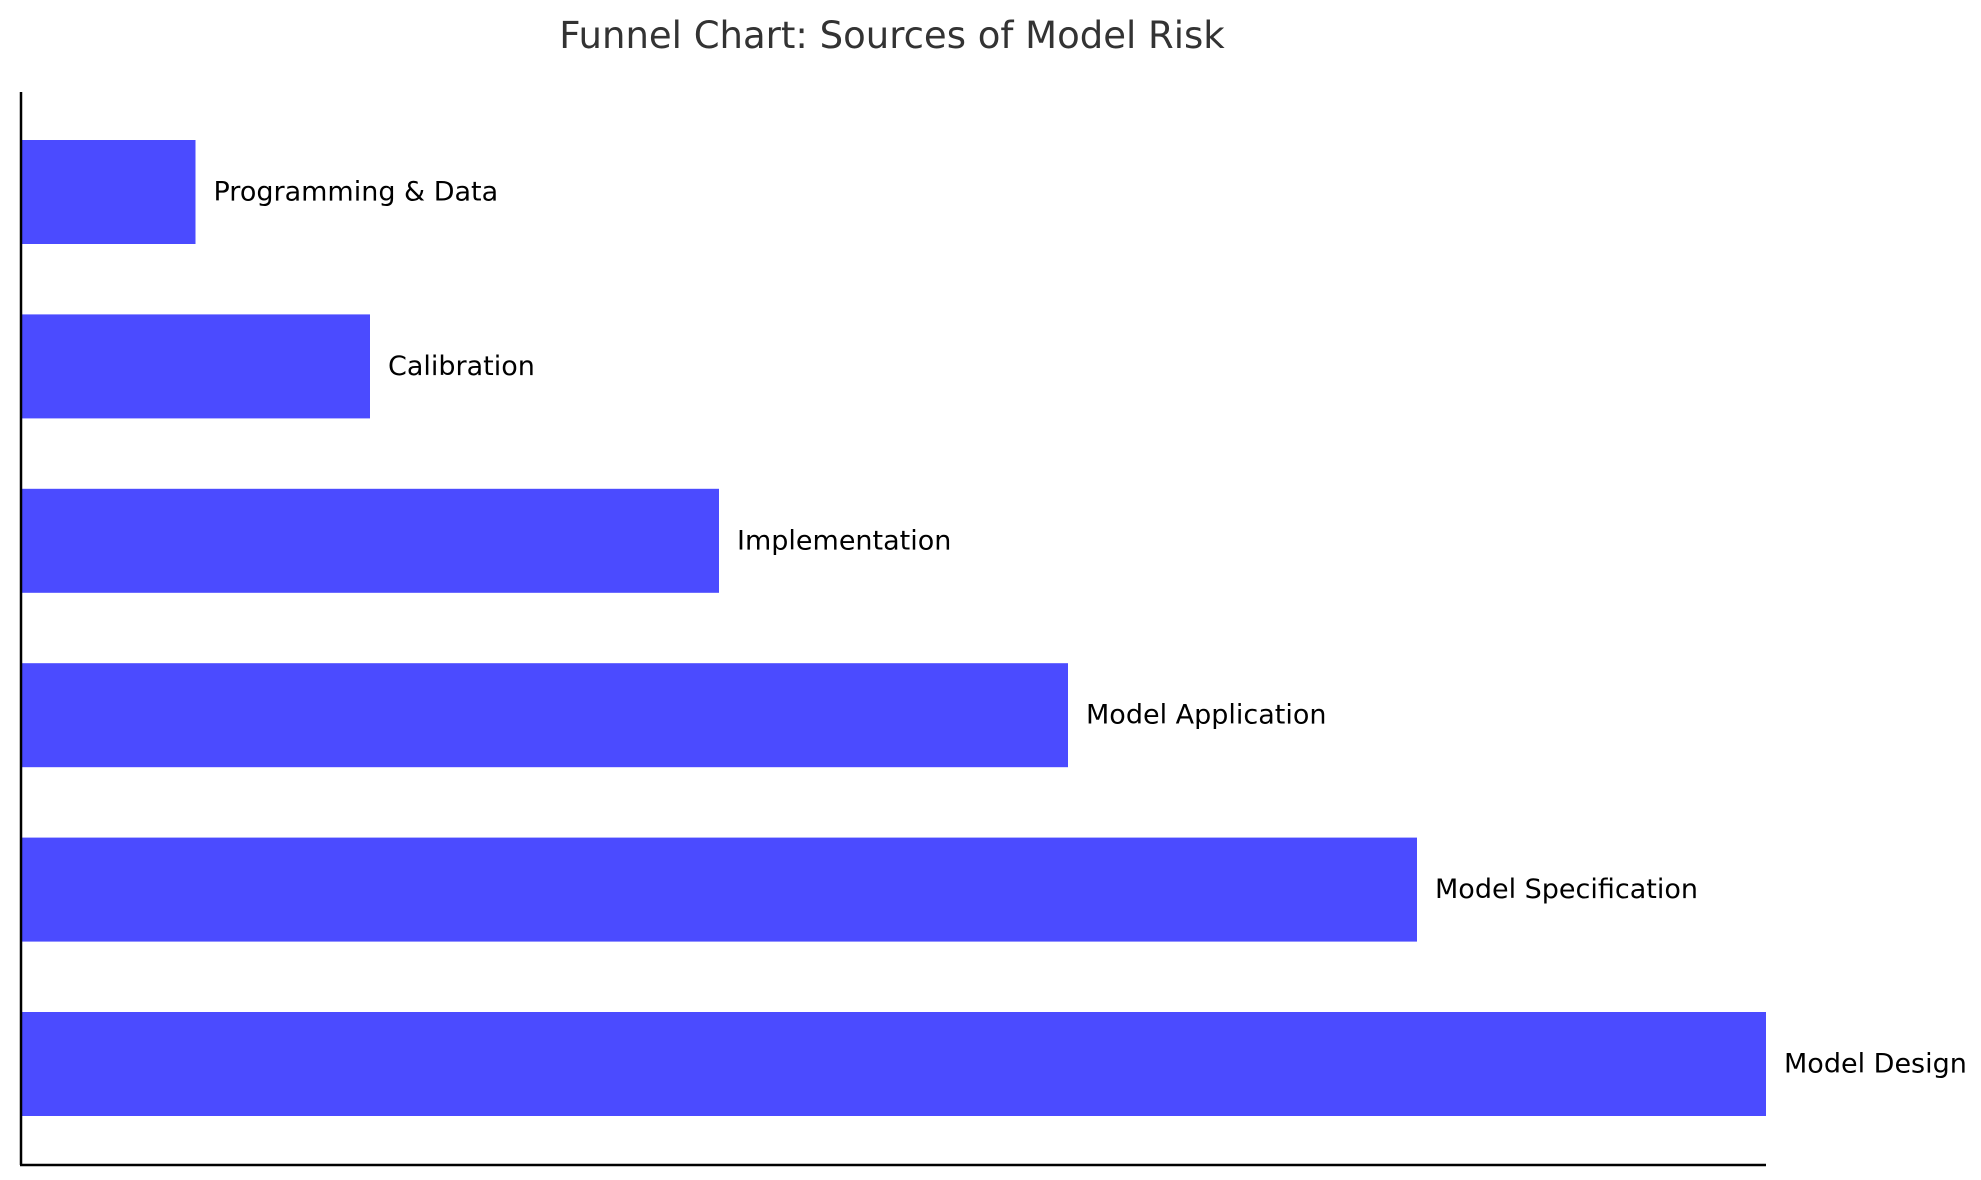  What do you see at coordinates (1206, 715) in the screenshot?
I see `bar-label-model-application: Model Application` at bounding box center [1206, 715].